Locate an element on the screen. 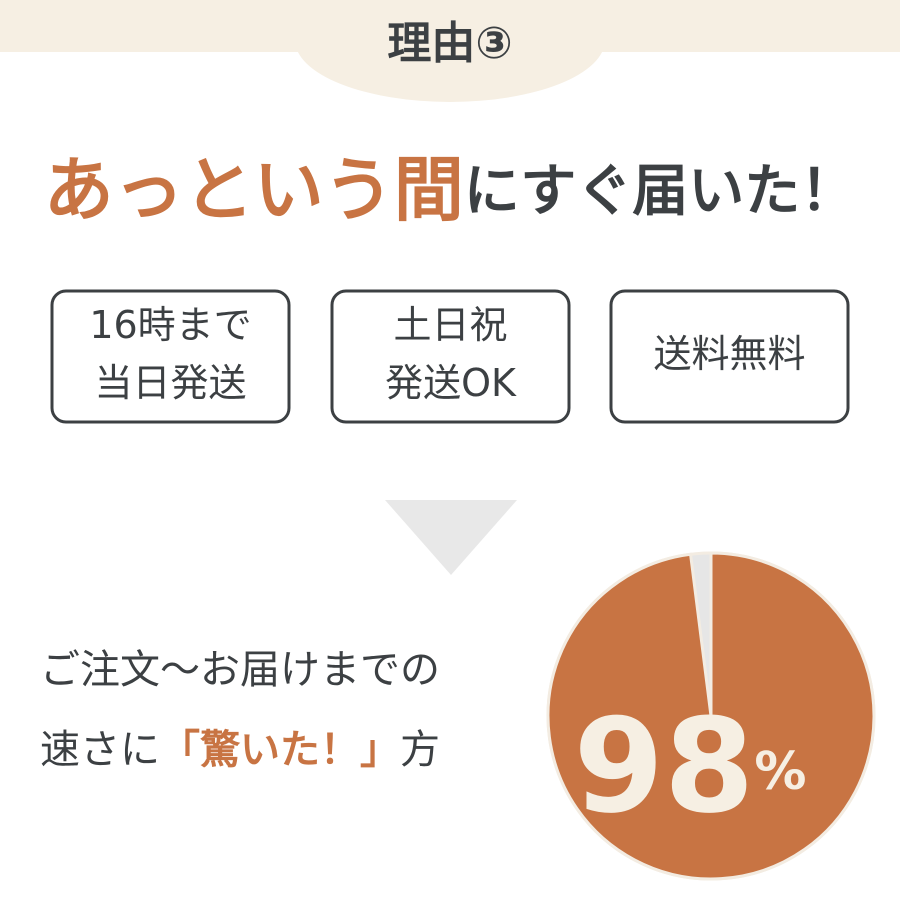  header-bump is located at coordinates (450, 51).